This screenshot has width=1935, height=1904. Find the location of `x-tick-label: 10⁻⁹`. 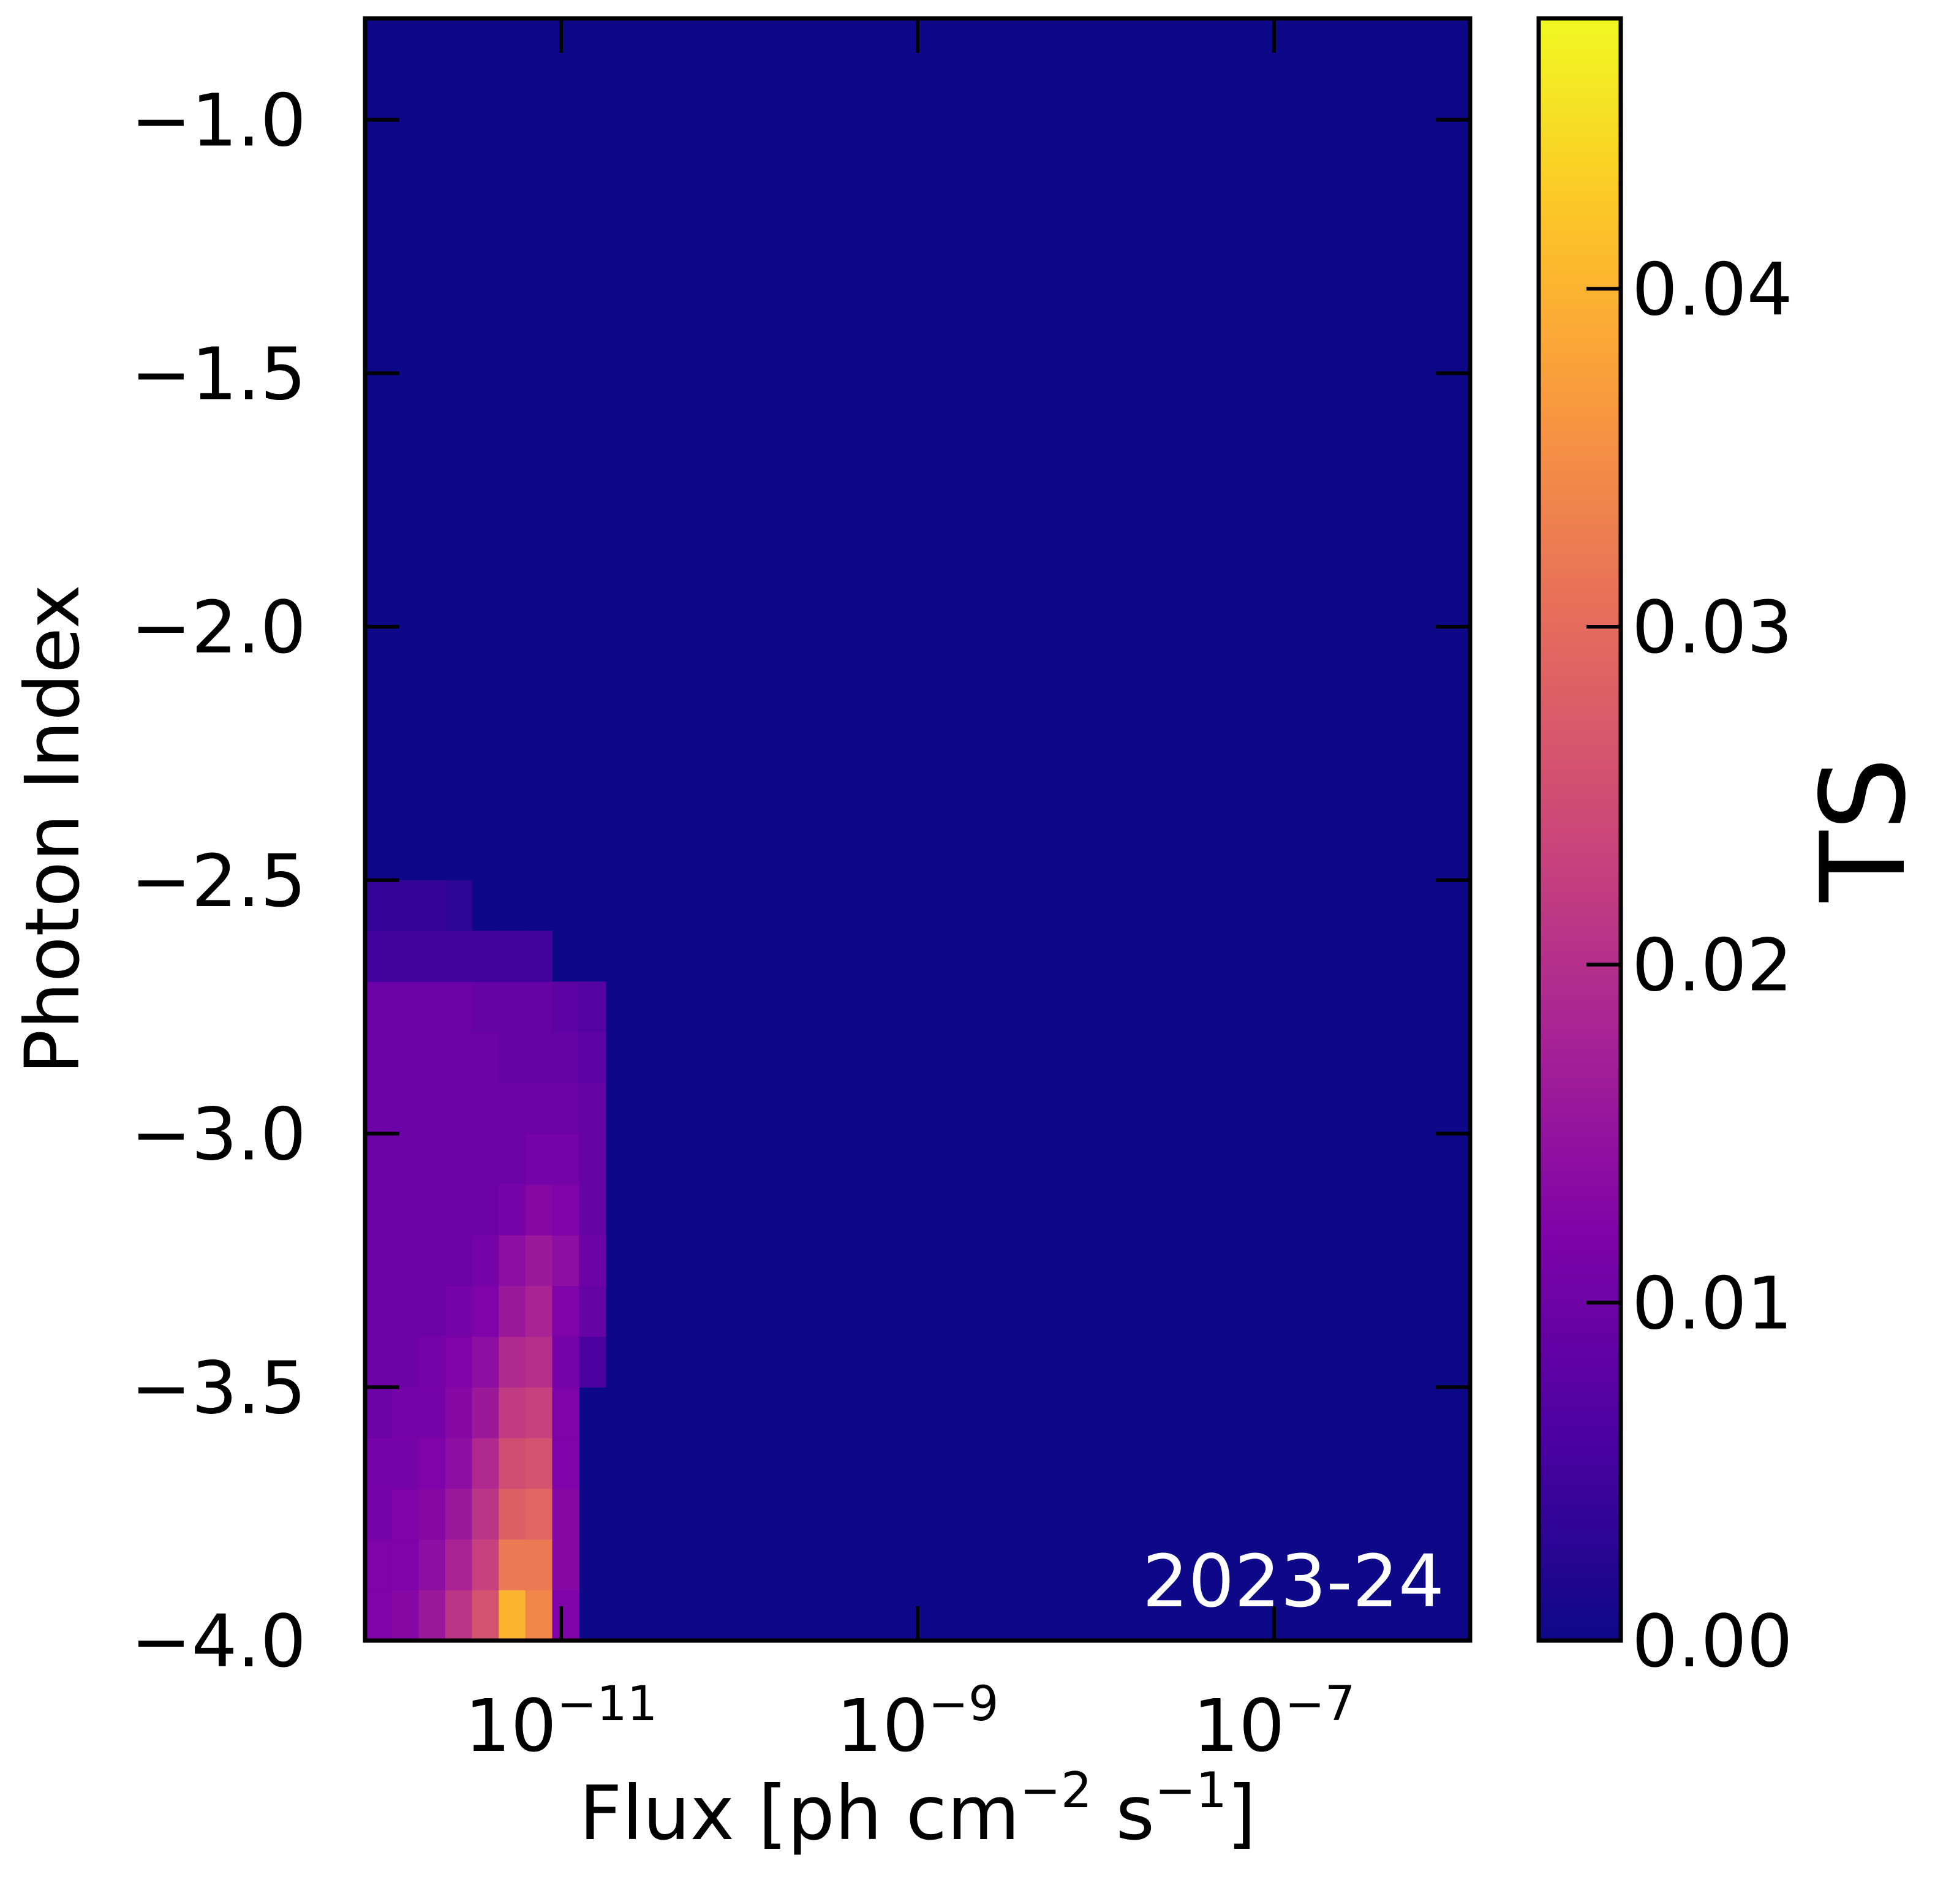

x-tick-label: 10⁻⁹ is located at coordinates (917, 1722).